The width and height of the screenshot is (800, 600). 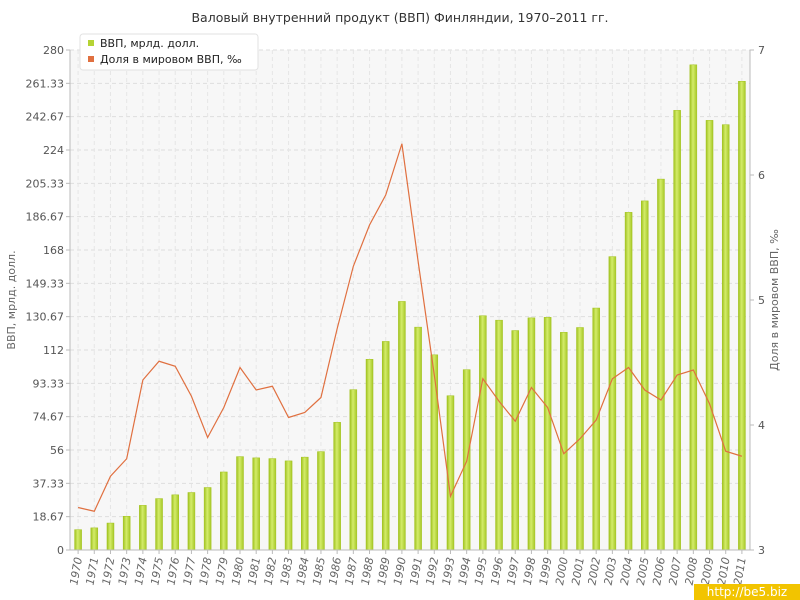 What do you see at coordinates (564, 441) in the screenshot?
I see `gdp-bar-2000` at bounding box center [564, 441].